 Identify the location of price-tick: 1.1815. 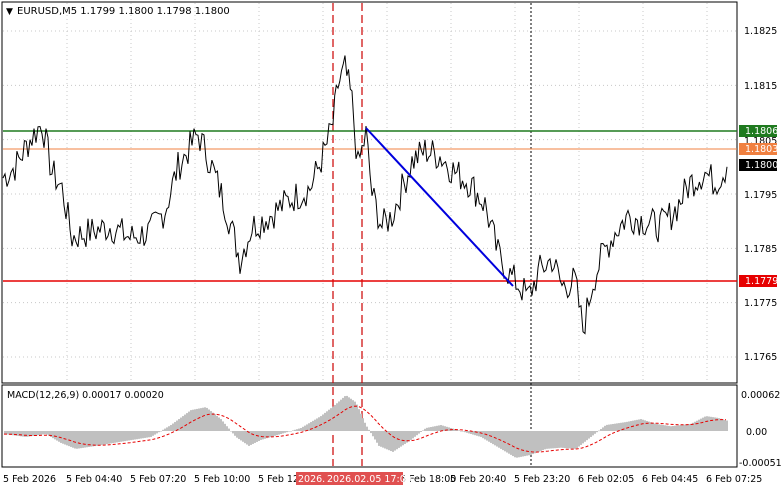
(760, 86).